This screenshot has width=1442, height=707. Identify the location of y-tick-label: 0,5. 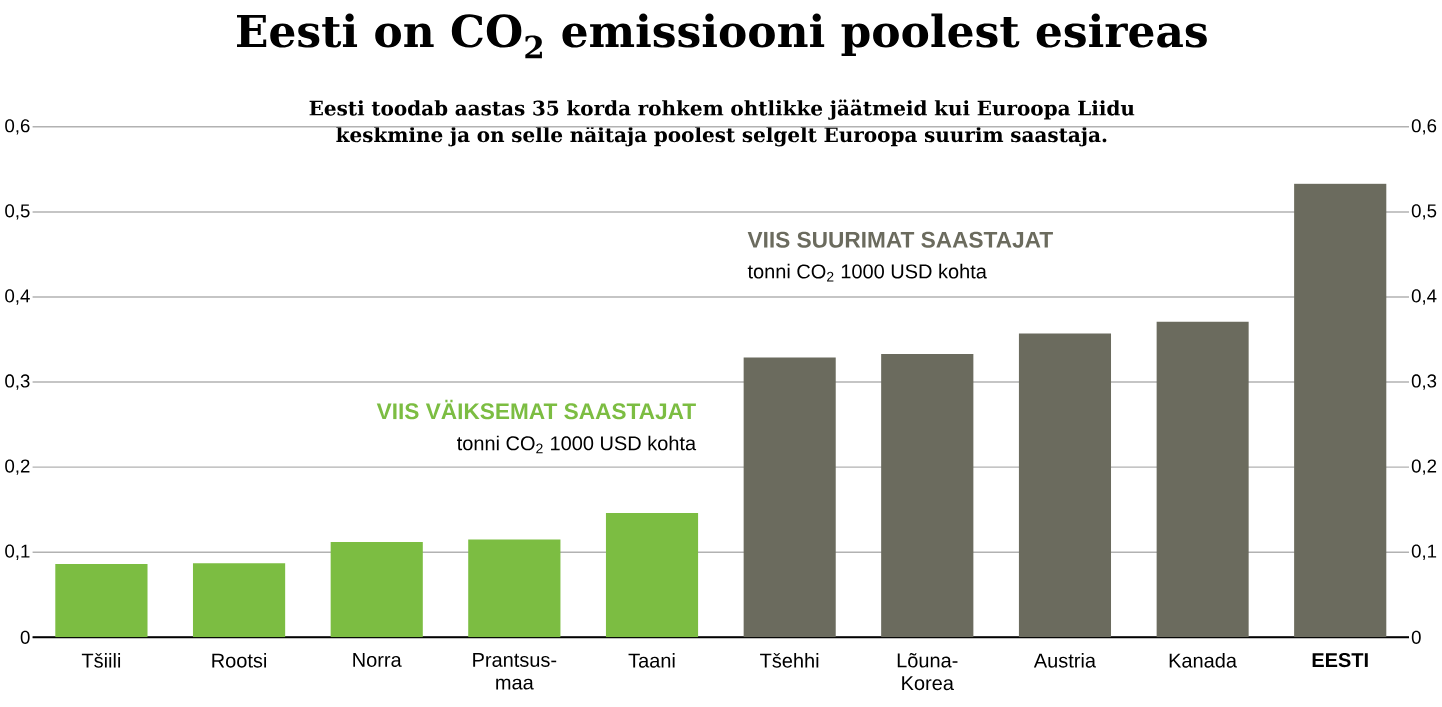
(17, 212).